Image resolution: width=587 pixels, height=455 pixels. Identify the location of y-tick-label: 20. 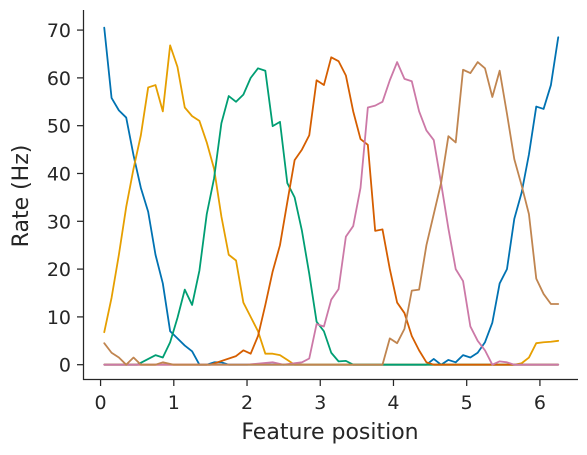
(59, 270).